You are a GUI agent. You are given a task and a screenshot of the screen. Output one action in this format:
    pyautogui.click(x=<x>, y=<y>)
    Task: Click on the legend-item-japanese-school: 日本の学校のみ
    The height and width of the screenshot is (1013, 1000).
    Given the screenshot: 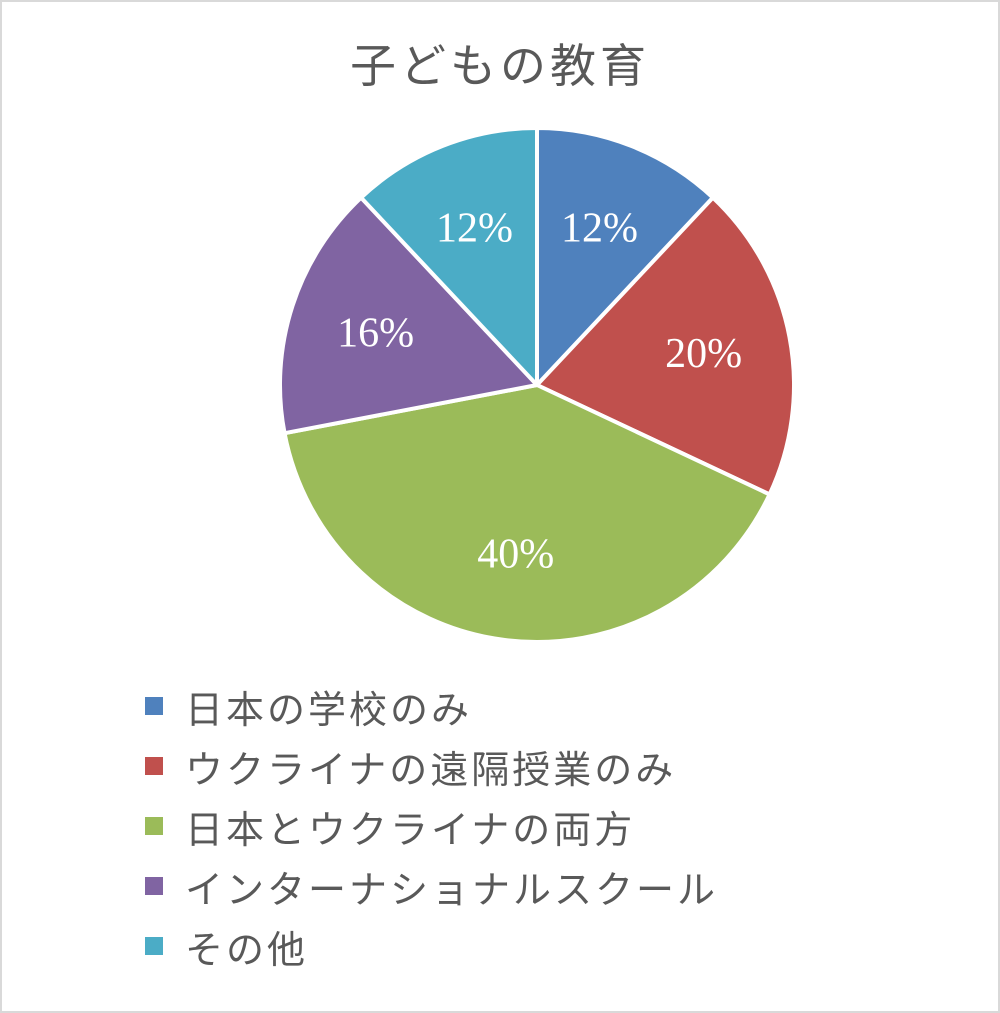 What is the action you would take?
    pyautogui.click(x=431, y=706)
    